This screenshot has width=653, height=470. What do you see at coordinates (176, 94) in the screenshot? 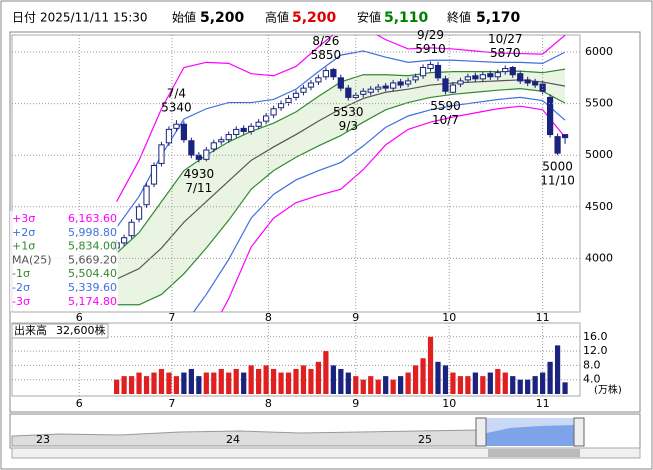
I see `annotation-date: 7/4` at bounding box center [176, 94].